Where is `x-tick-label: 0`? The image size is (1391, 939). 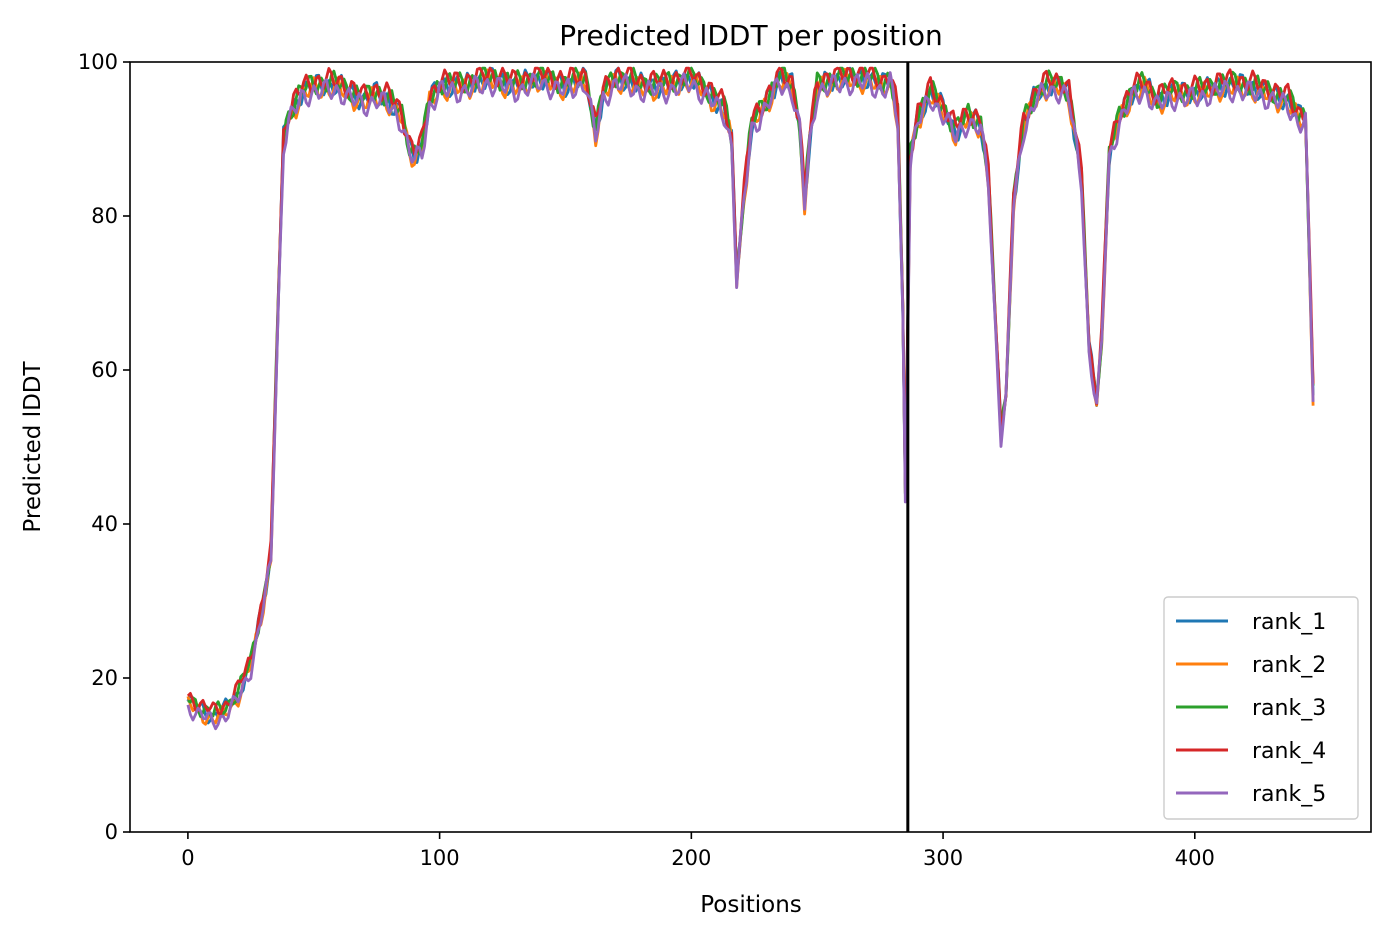 x-tick-label: 0 is located at coordinates (187, 858).